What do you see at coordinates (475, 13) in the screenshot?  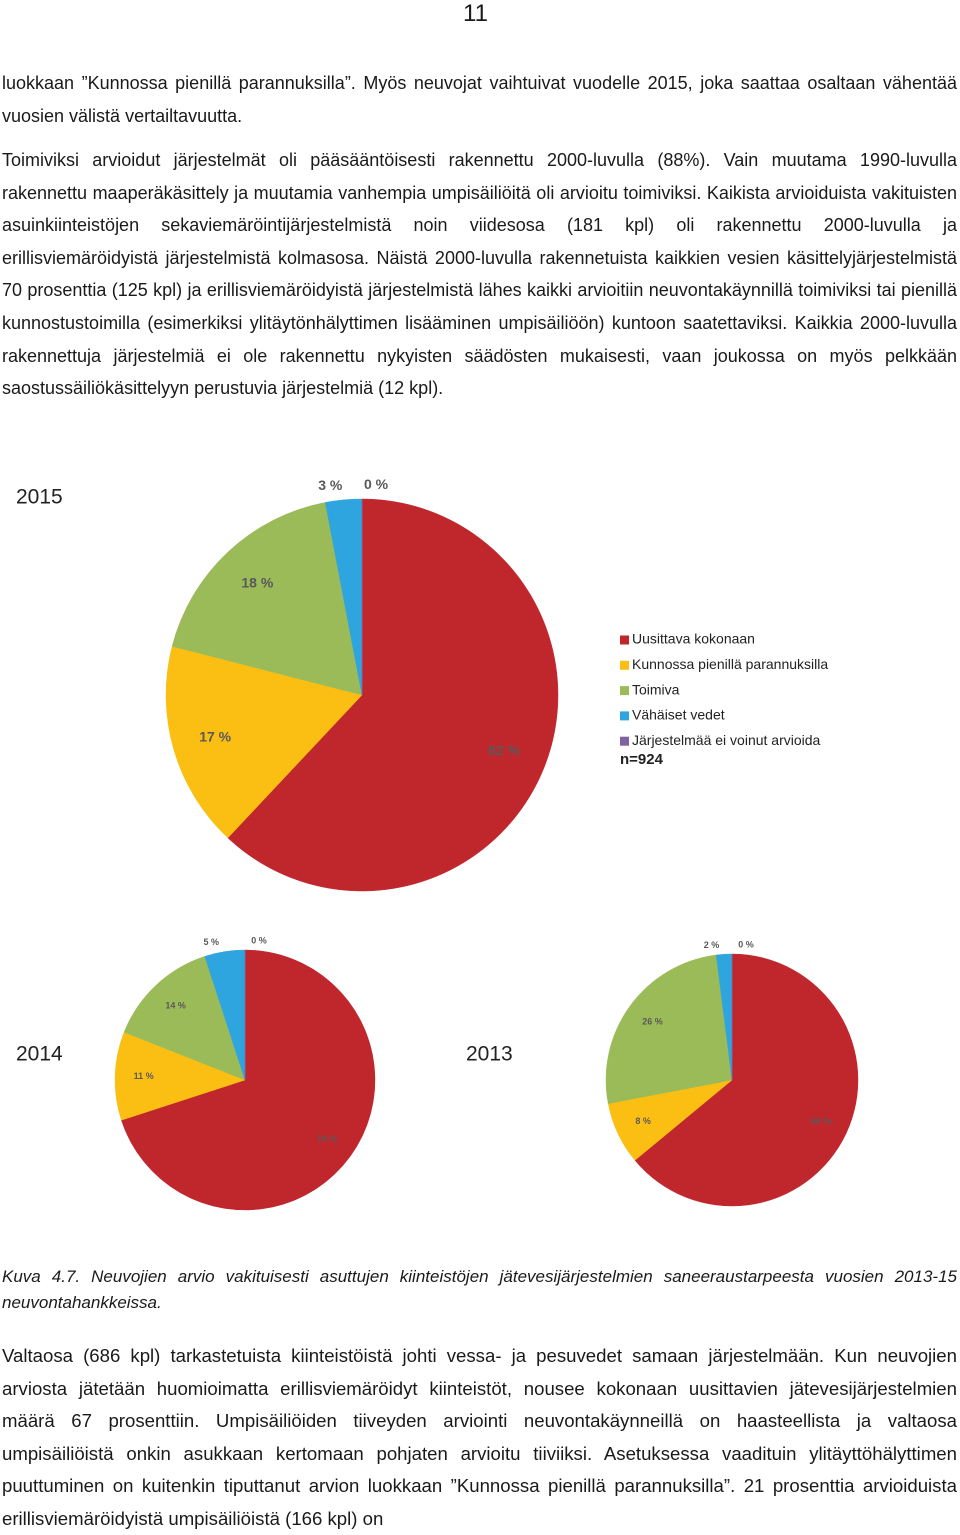 I see `page-number: 11` at bounding box center [475, 13].